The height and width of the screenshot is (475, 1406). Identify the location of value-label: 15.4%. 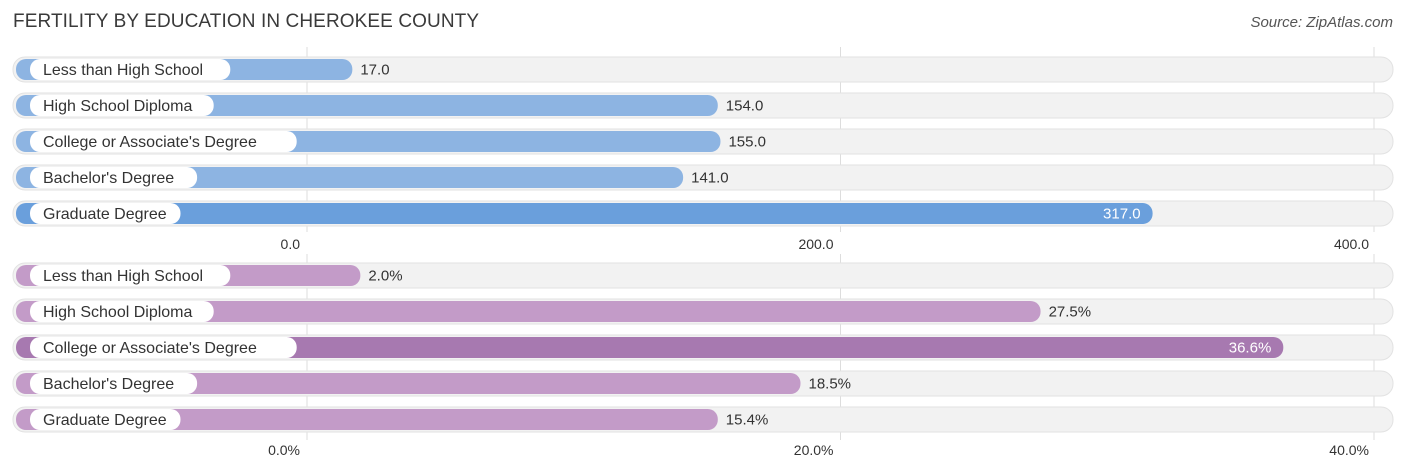
(747, 420).